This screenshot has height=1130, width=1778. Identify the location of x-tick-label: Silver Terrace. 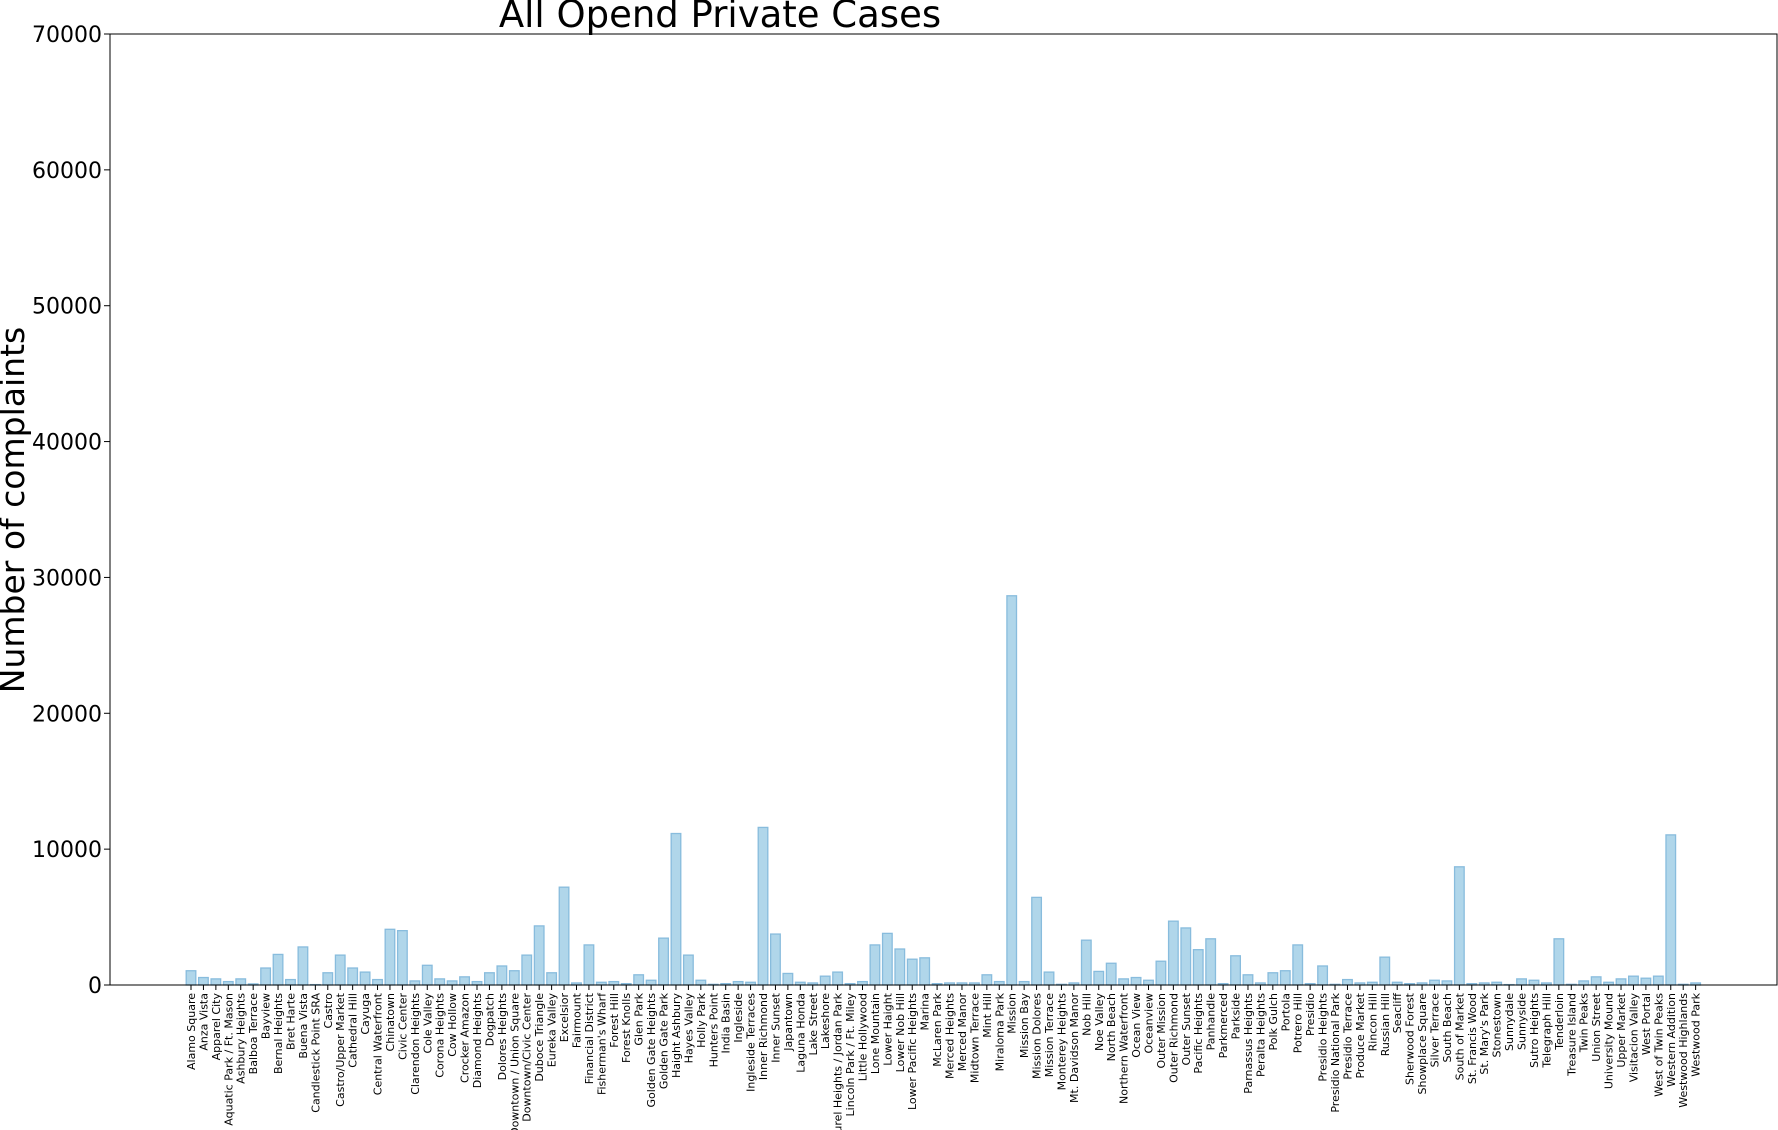
(1435, 1030).